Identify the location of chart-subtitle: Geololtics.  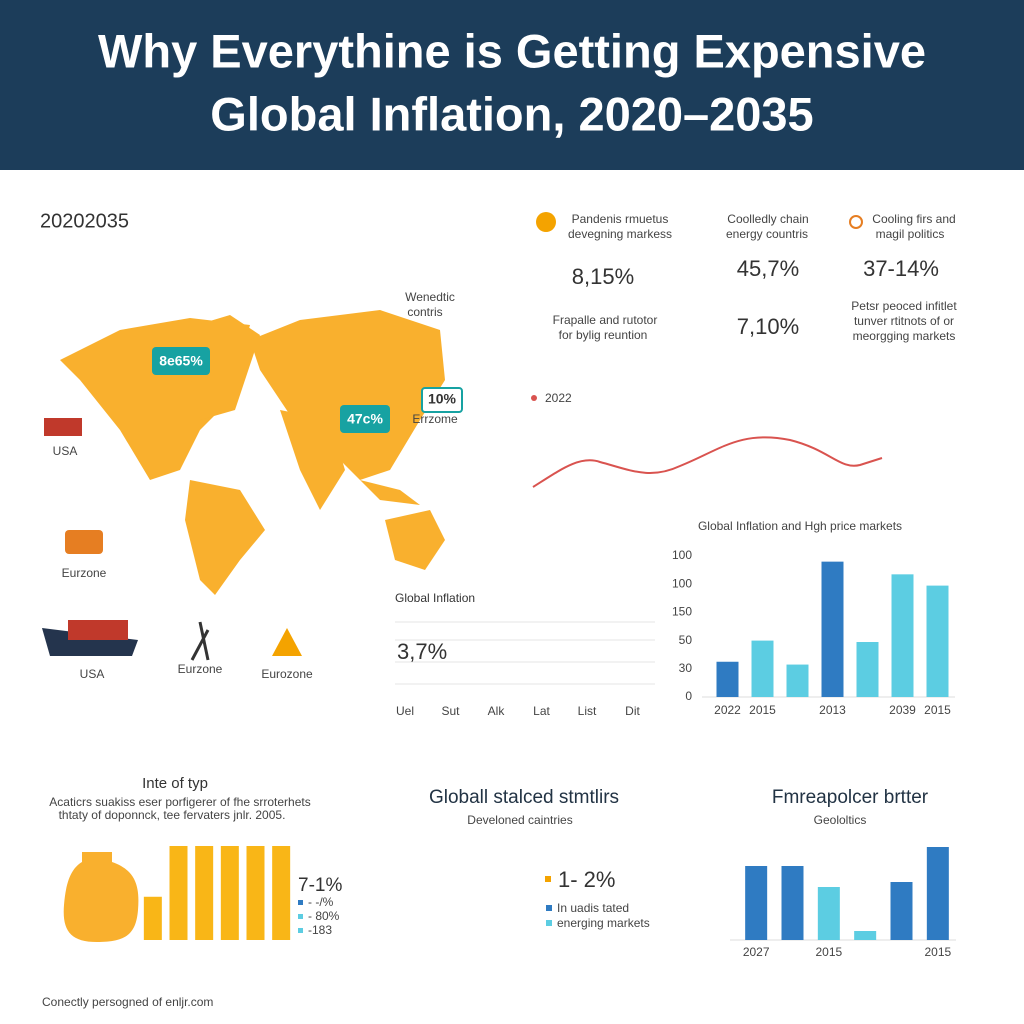
(840, 820).